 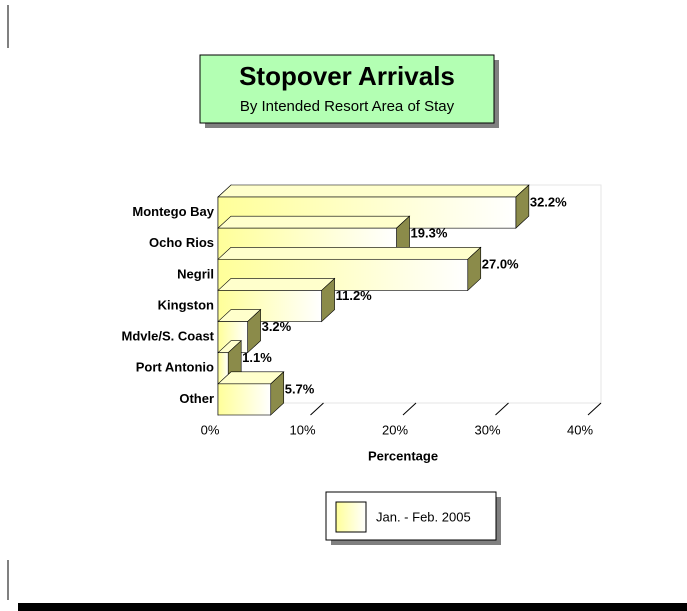 I want to click on y-tick-label: Mdvle/S. Coast, so click(x=168, y=336).